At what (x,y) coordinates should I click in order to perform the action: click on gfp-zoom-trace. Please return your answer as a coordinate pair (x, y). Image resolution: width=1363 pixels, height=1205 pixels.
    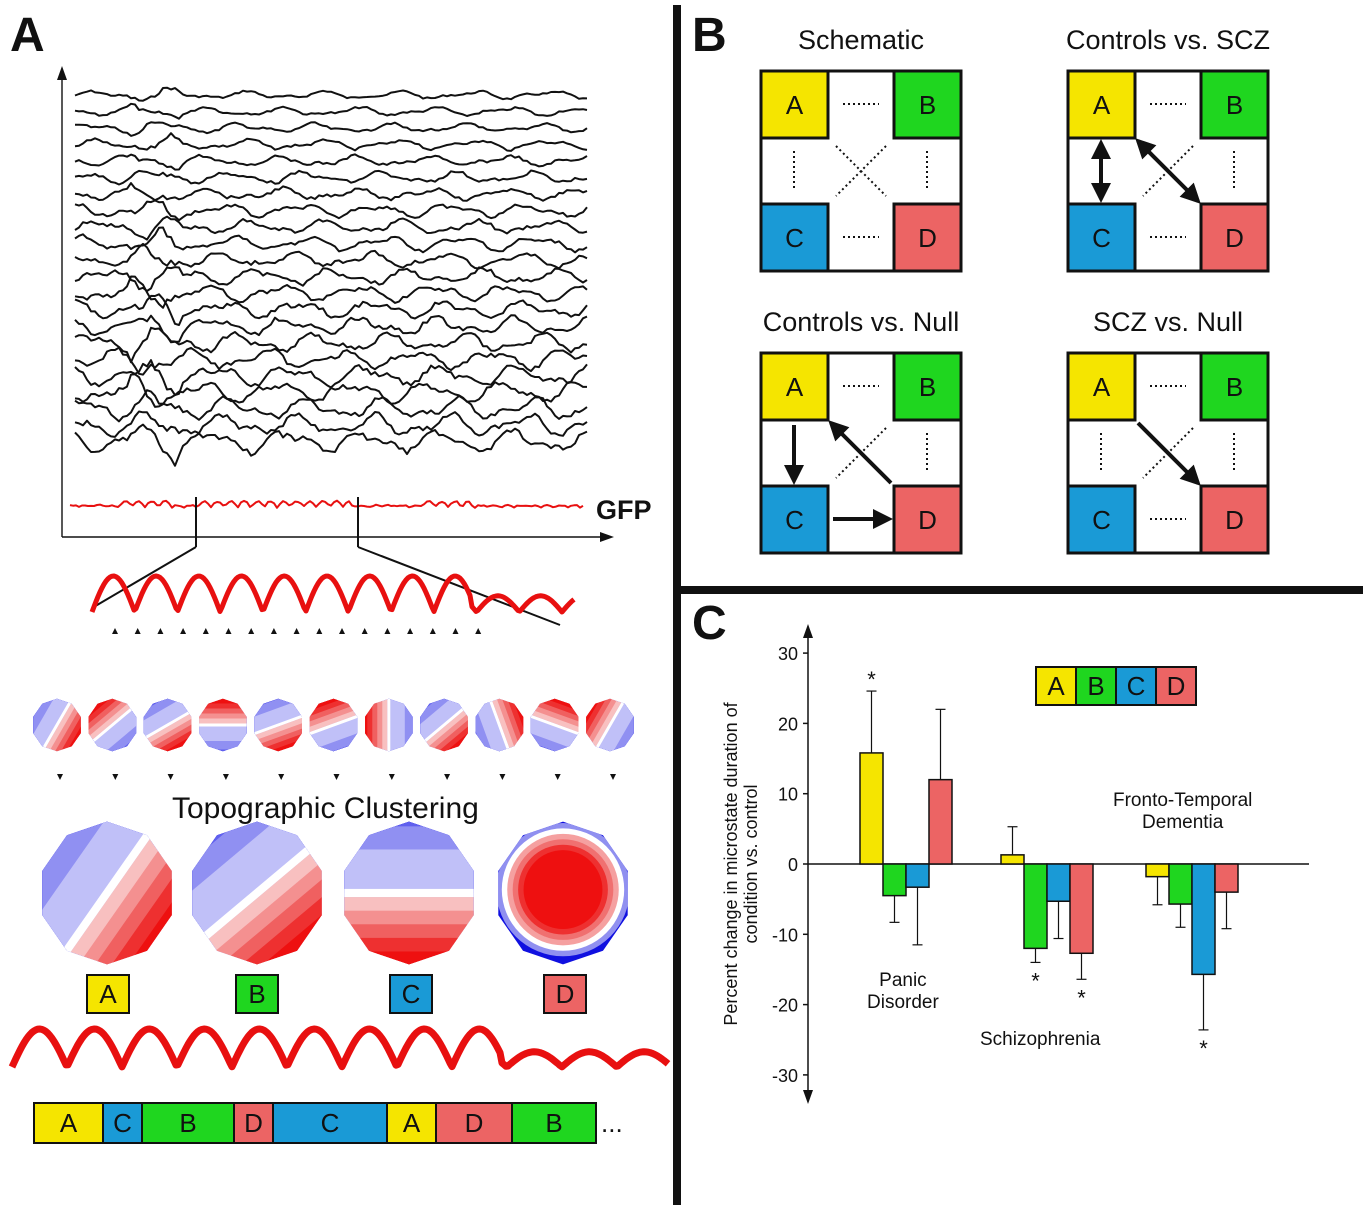
    Looking at the image, I should click on (332, 594).